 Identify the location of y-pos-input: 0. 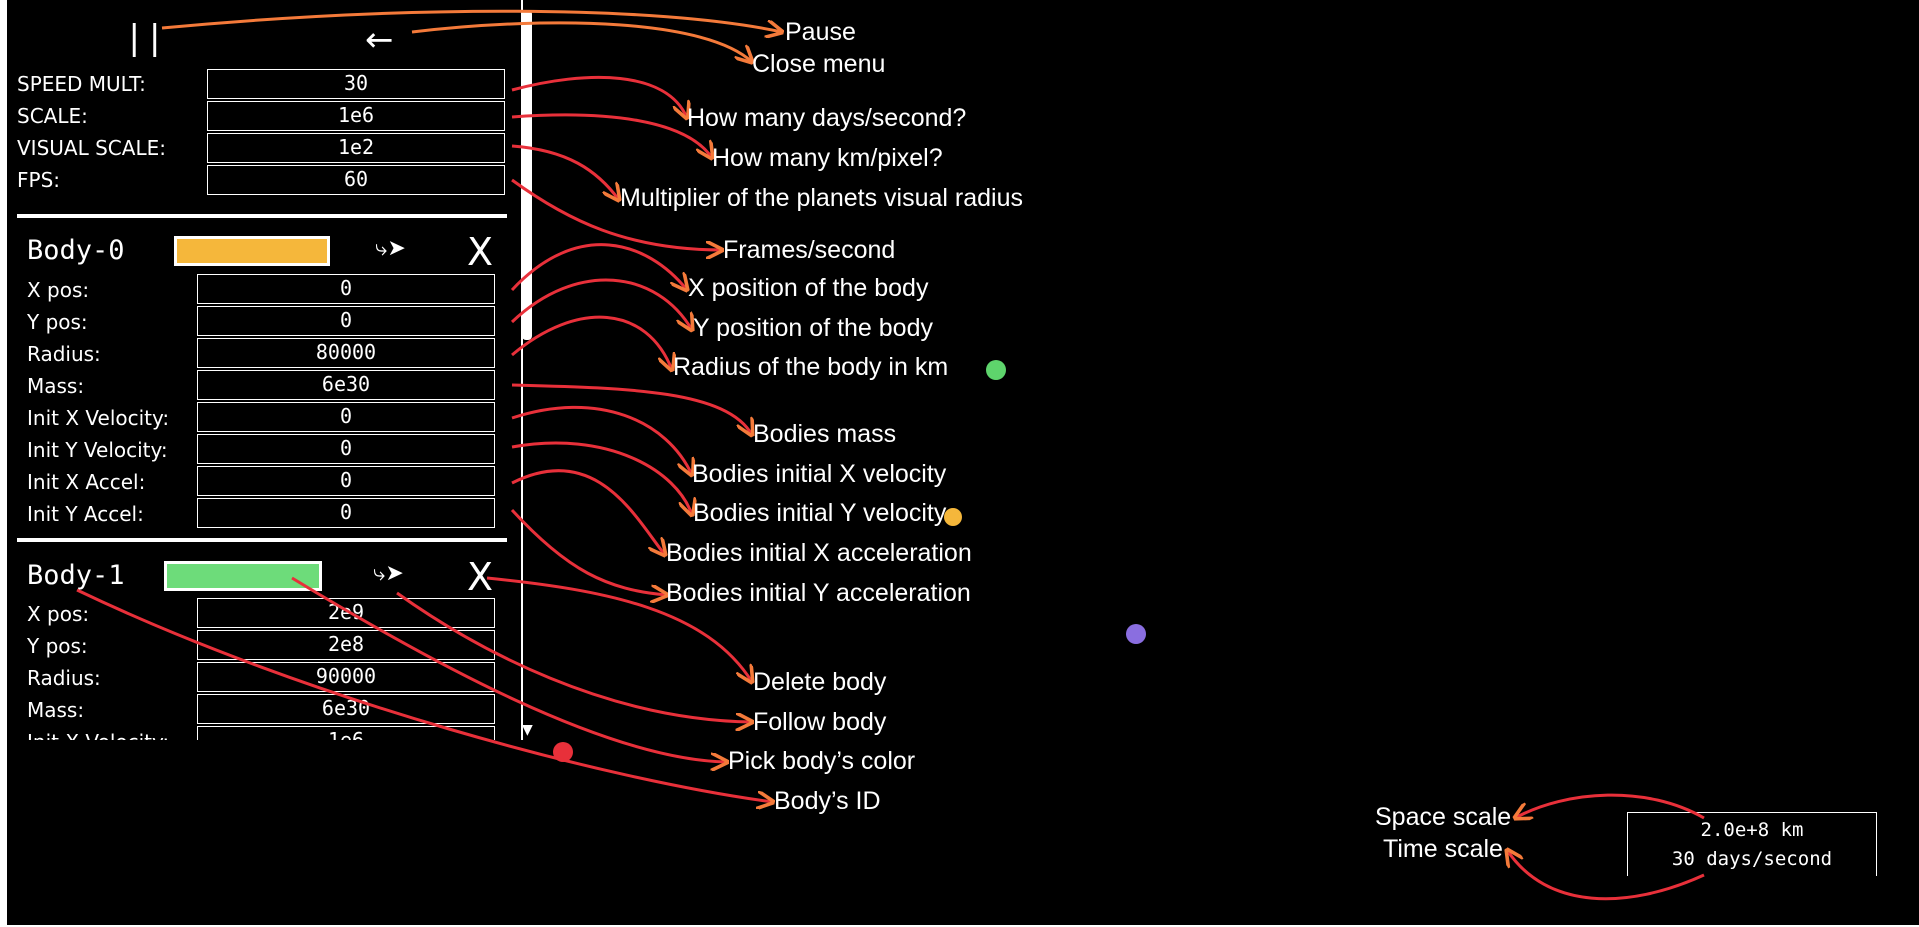
(346, 321).